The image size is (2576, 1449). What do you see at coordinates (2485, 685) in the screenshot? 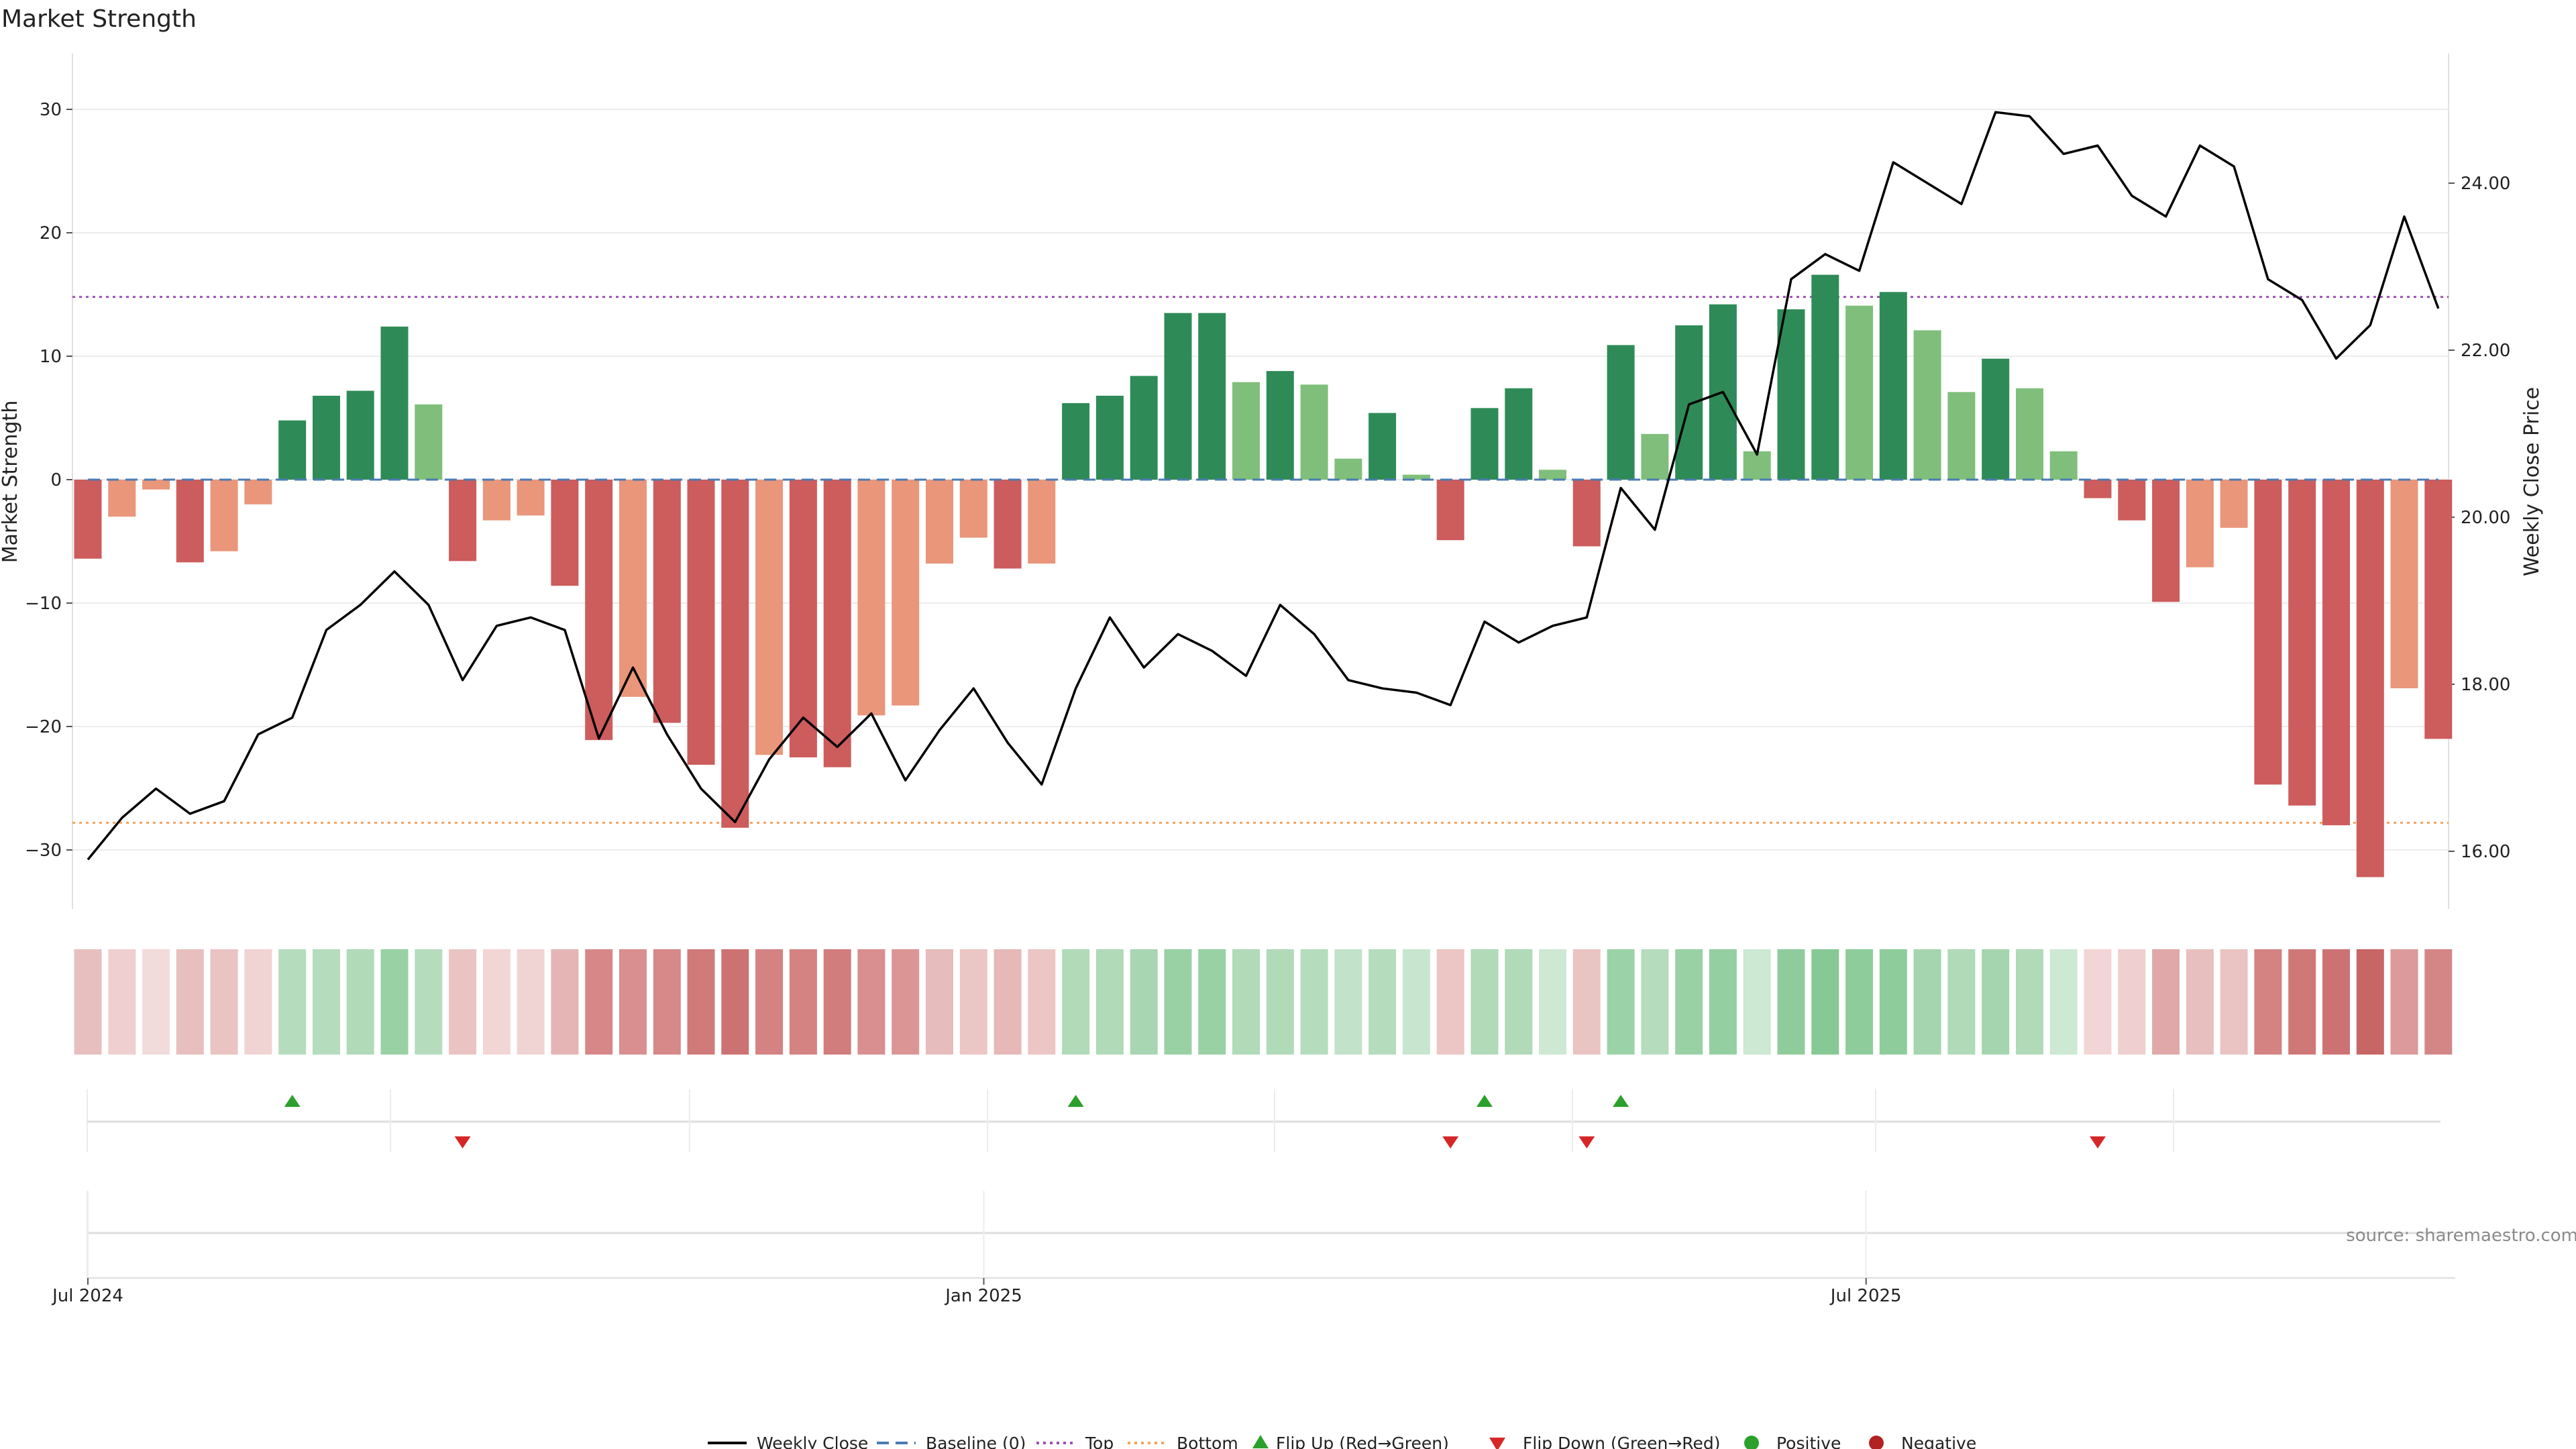
I see `y2-tick-label: 18.00` at bounding box center [2485, 685].